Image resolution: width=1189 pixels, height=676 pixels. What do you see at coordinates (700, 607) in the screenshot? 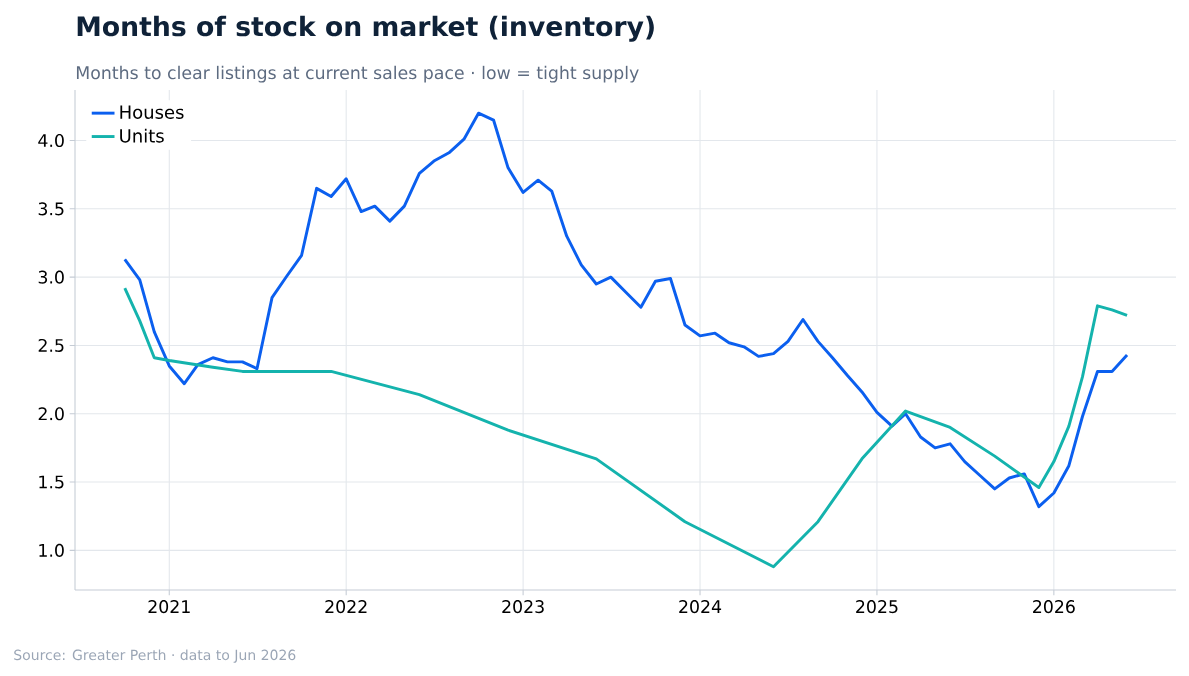
I see `x-tick-label: 2024` at bounding box center [700, 607].